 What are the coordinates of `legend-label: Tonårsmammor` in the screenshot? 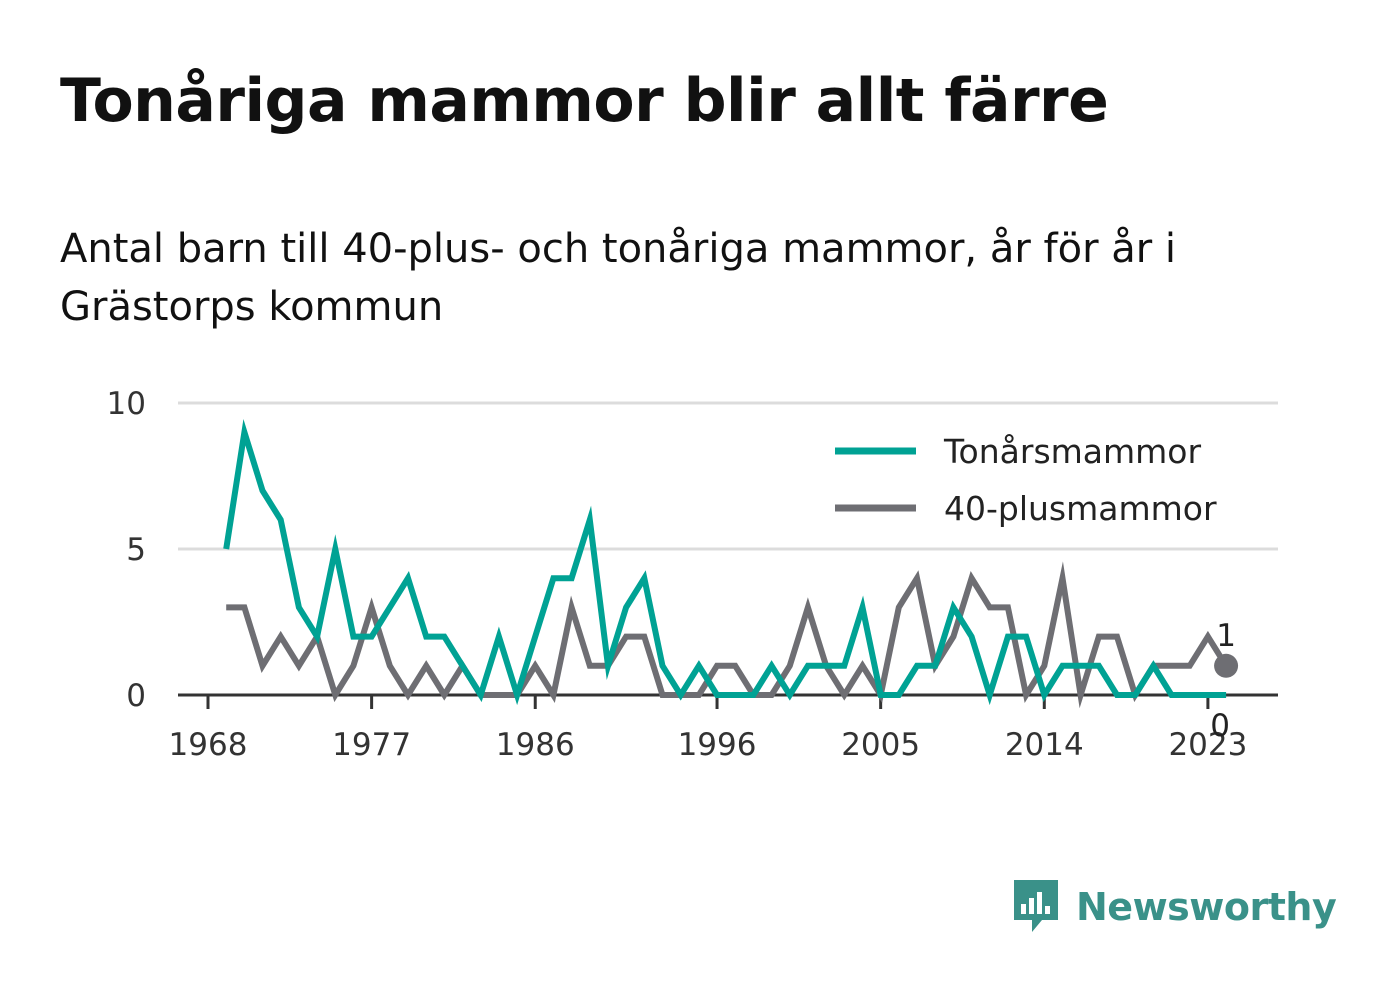 It's located at (1072, 451).